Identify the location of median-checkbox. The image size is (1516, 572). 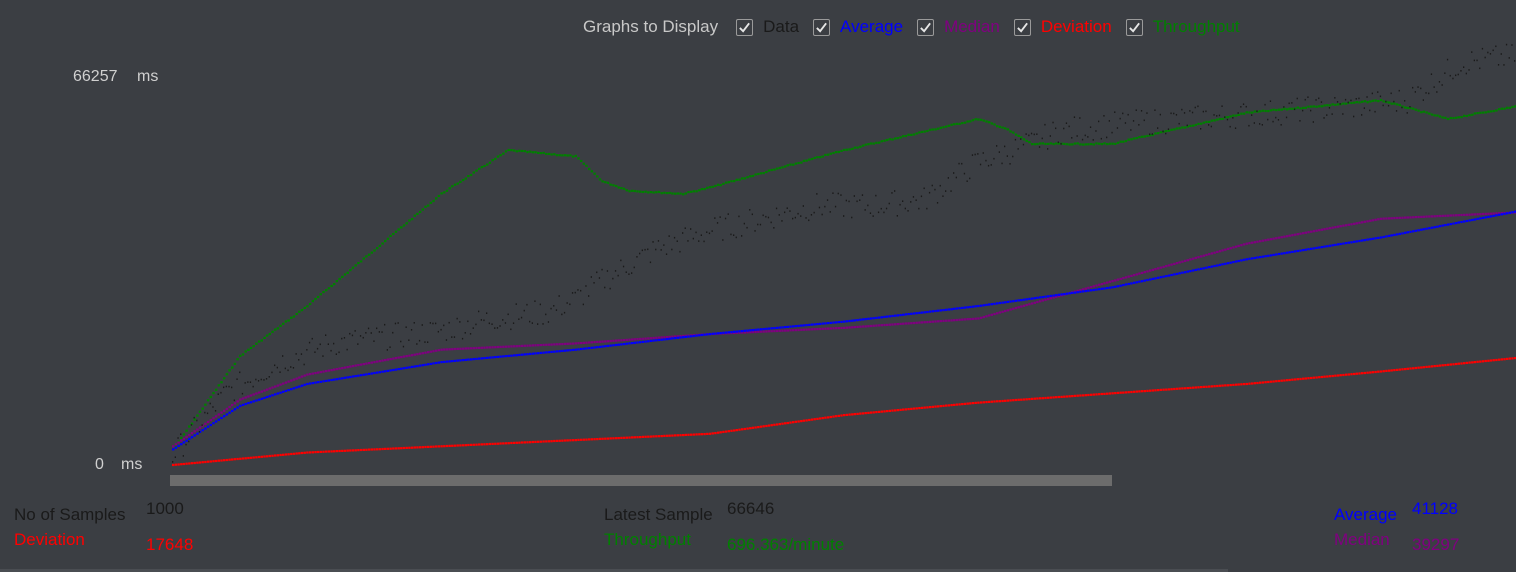
(926, 27).